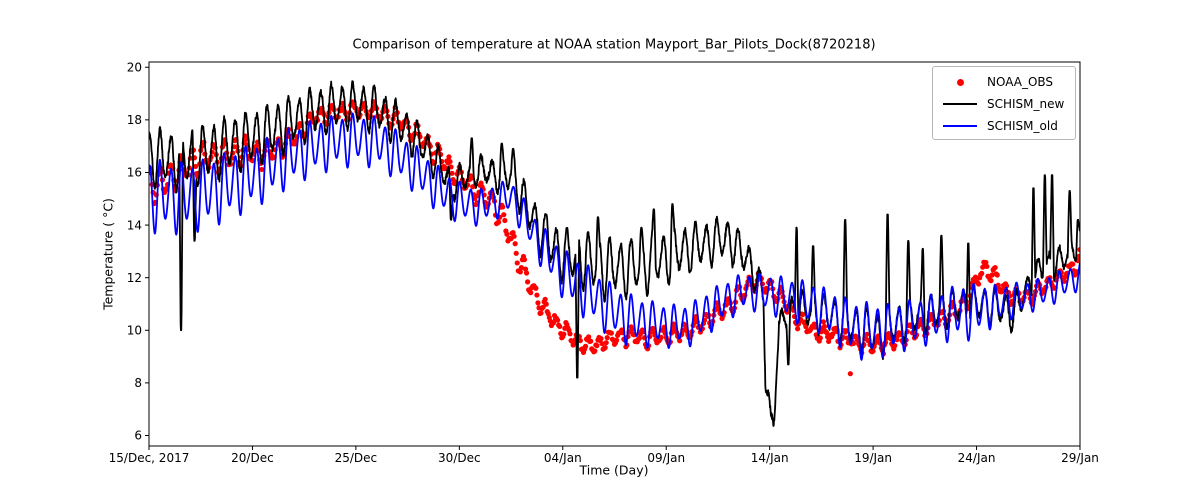 The width and height of the screenshot is (1200, 500). I want to click on legend: NOAA_OBS SCHISM_new SCHISM_old, so click(1004, 103).